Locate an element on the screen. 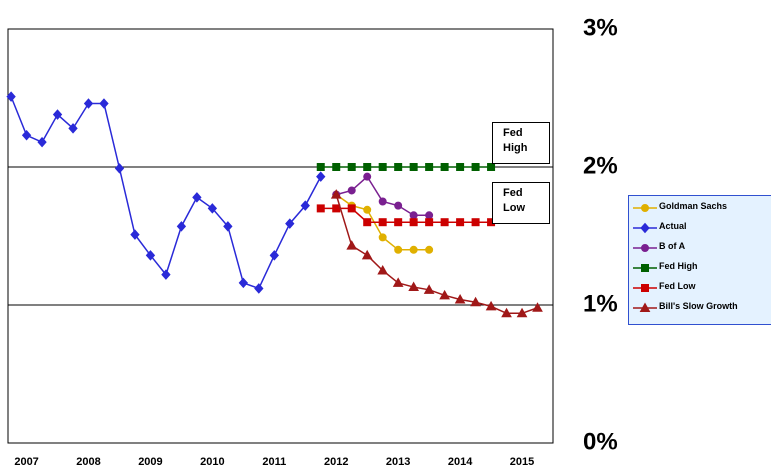 This screenshot has width=771, height=471. x-tick-label: 2008 is located at coordinates (88, 462).